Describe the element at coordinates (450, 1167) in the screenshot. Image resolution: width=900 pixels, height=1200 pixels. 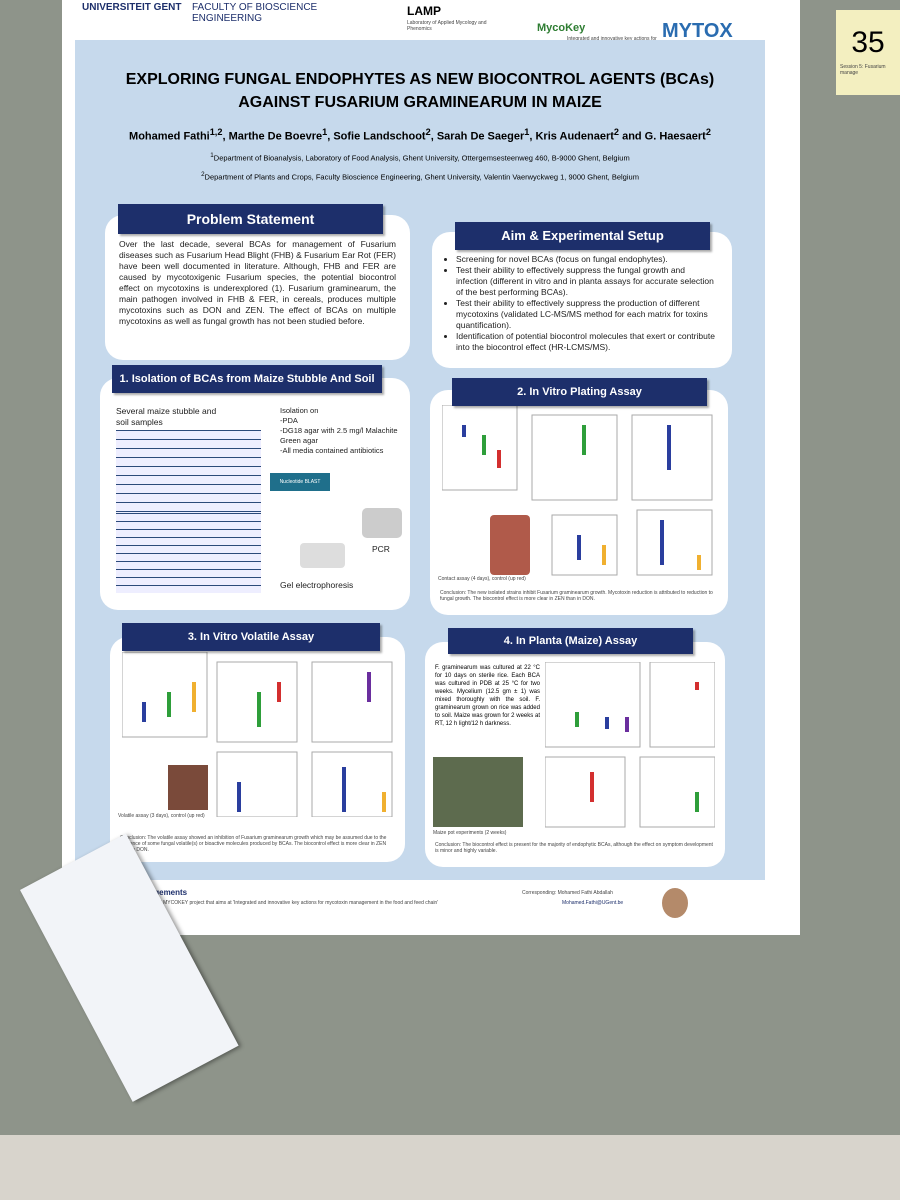
I see `floor` at that location.